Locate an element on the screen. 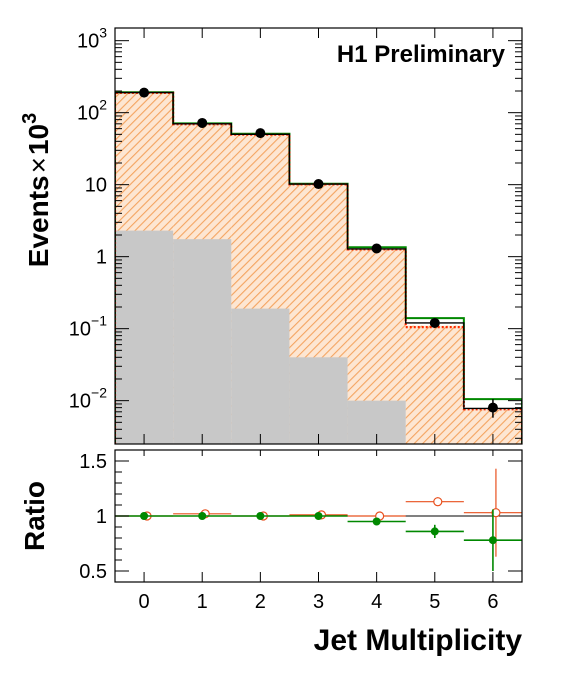 Image resolution: width=567 pixels, height=676 pixels. ratio-ylabel: Ratio is located at coordinates (34, 516).